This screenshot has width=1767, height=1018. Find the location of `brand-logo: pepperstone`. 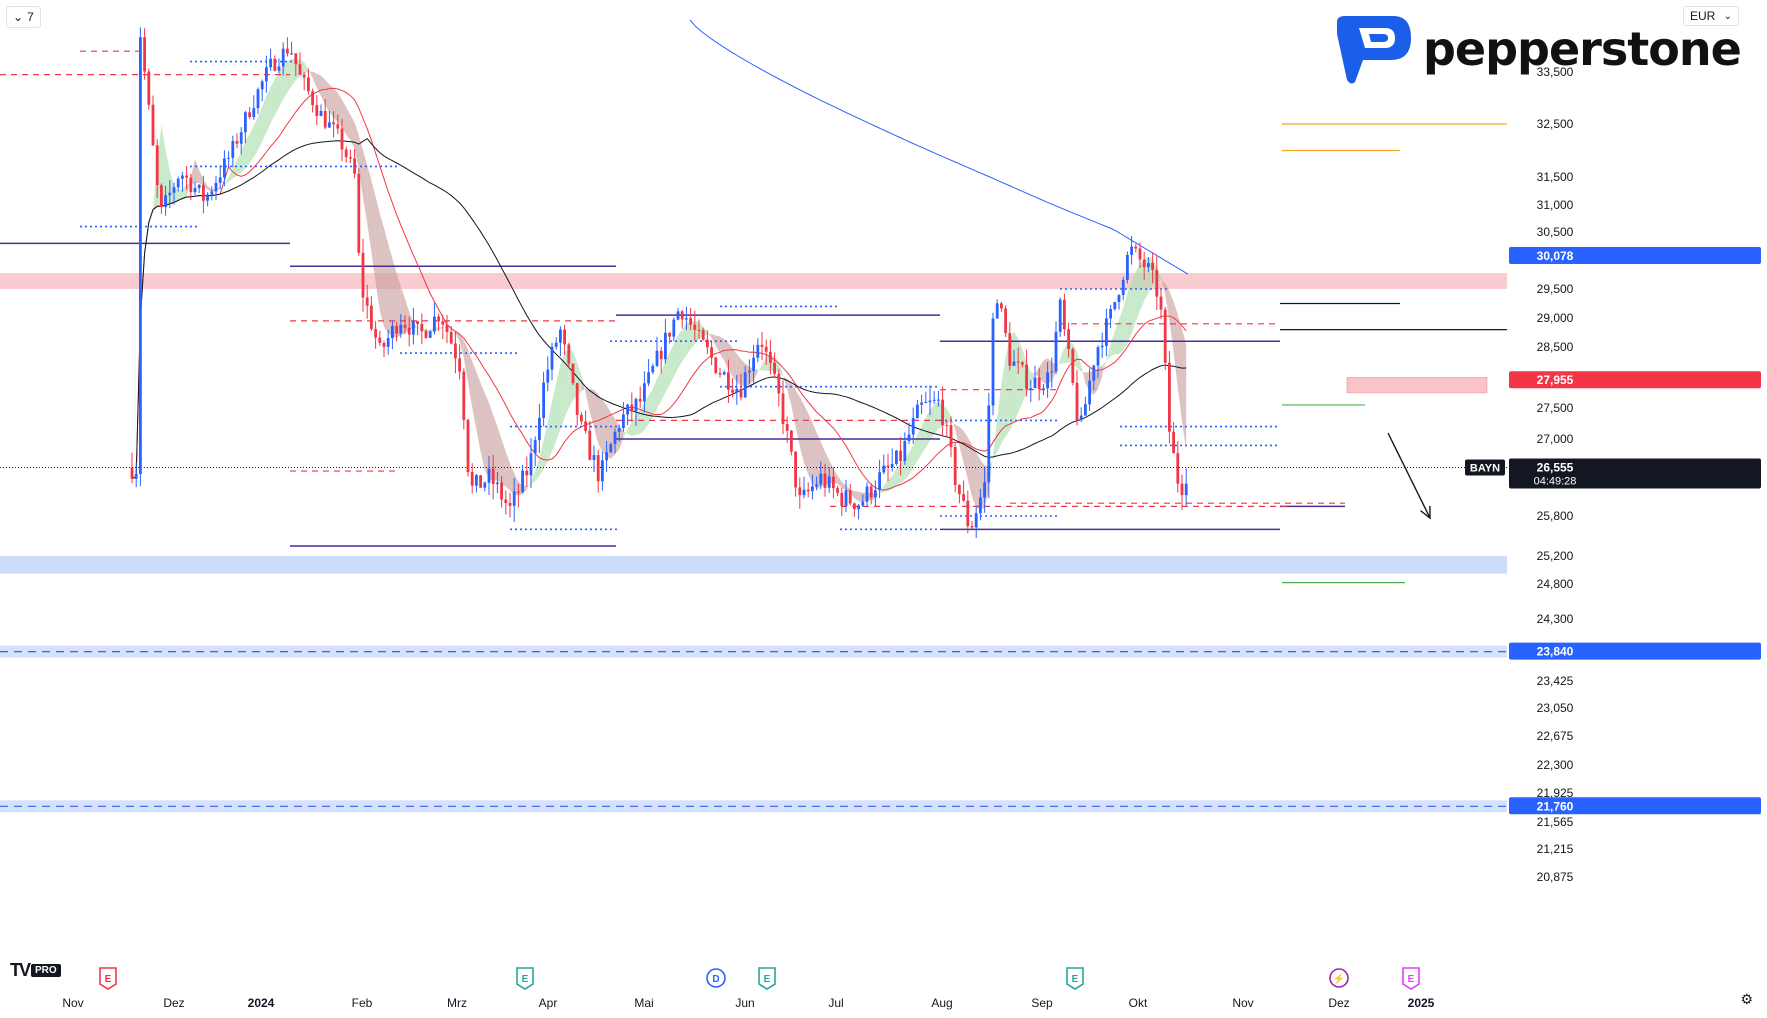

brand-logo: pepperstone is located at coordinates (1537, 49).